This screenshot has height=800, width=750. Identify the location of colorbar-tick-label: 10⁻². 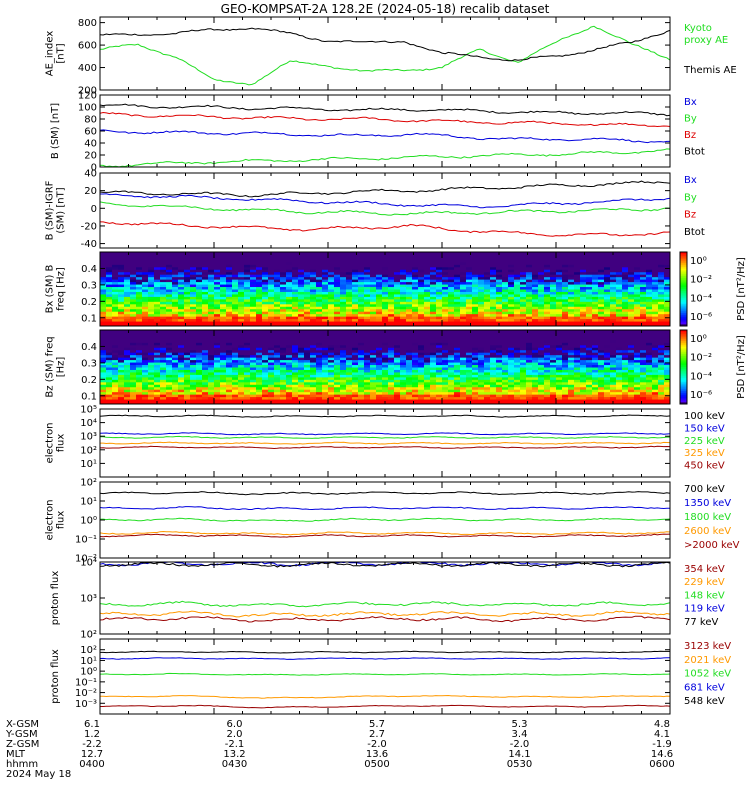
(701, 280).